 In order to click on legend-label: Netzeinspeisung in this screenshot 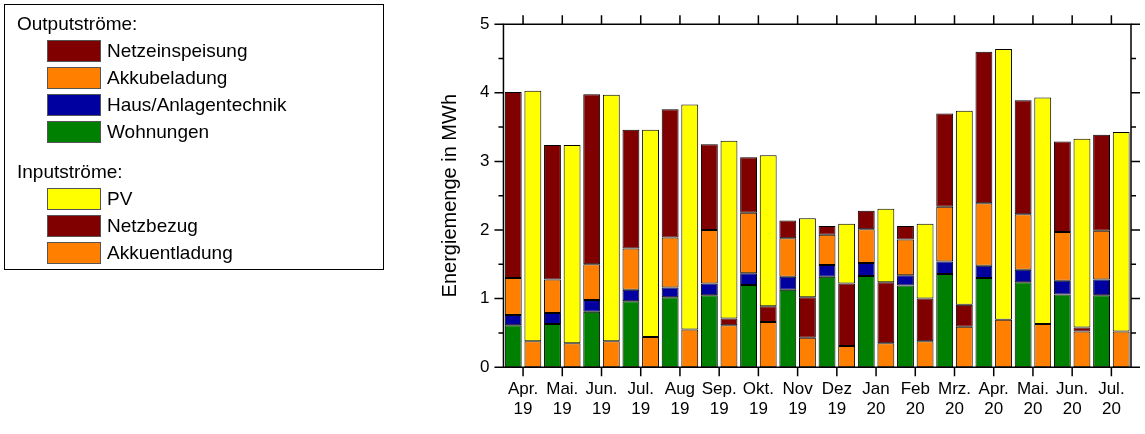, I will do `click(177, 50)`.